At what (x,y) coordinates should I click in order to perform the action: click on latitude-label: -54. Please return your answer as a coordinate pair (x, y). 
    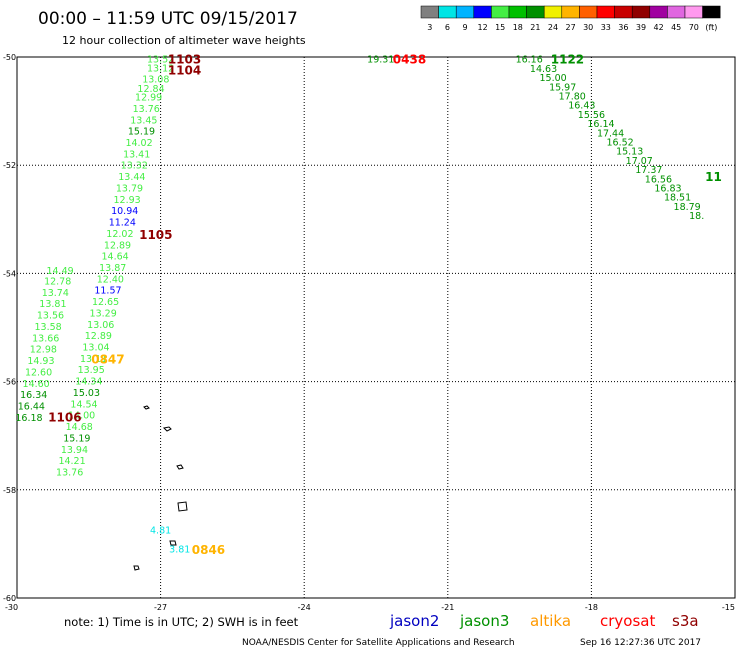
    Looking at the image, I should click on (9, 273).